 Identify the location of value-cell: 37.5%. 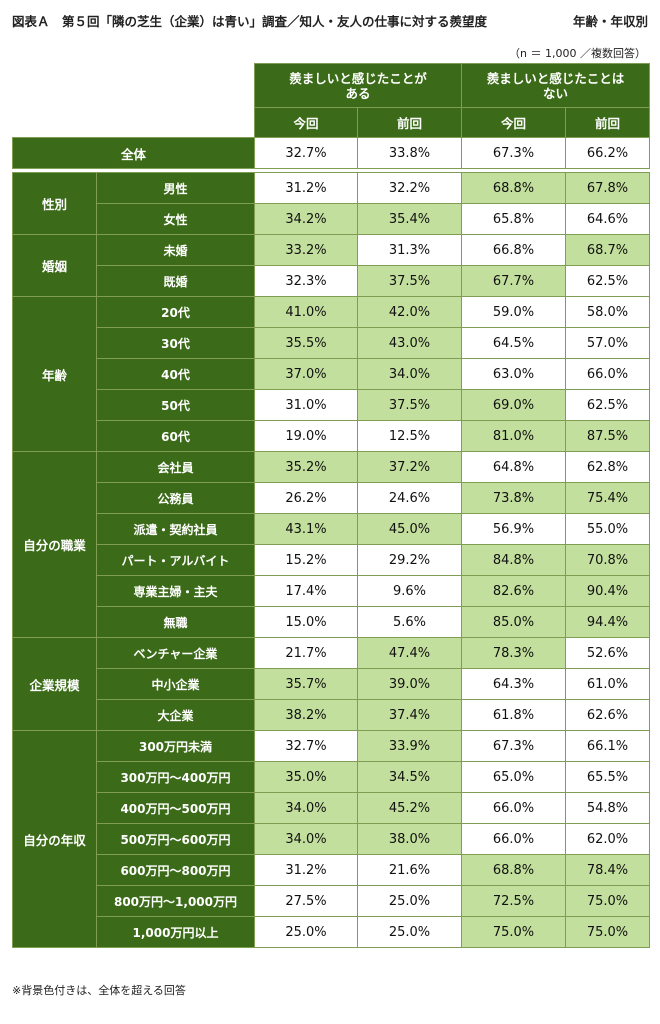
(409, 405).